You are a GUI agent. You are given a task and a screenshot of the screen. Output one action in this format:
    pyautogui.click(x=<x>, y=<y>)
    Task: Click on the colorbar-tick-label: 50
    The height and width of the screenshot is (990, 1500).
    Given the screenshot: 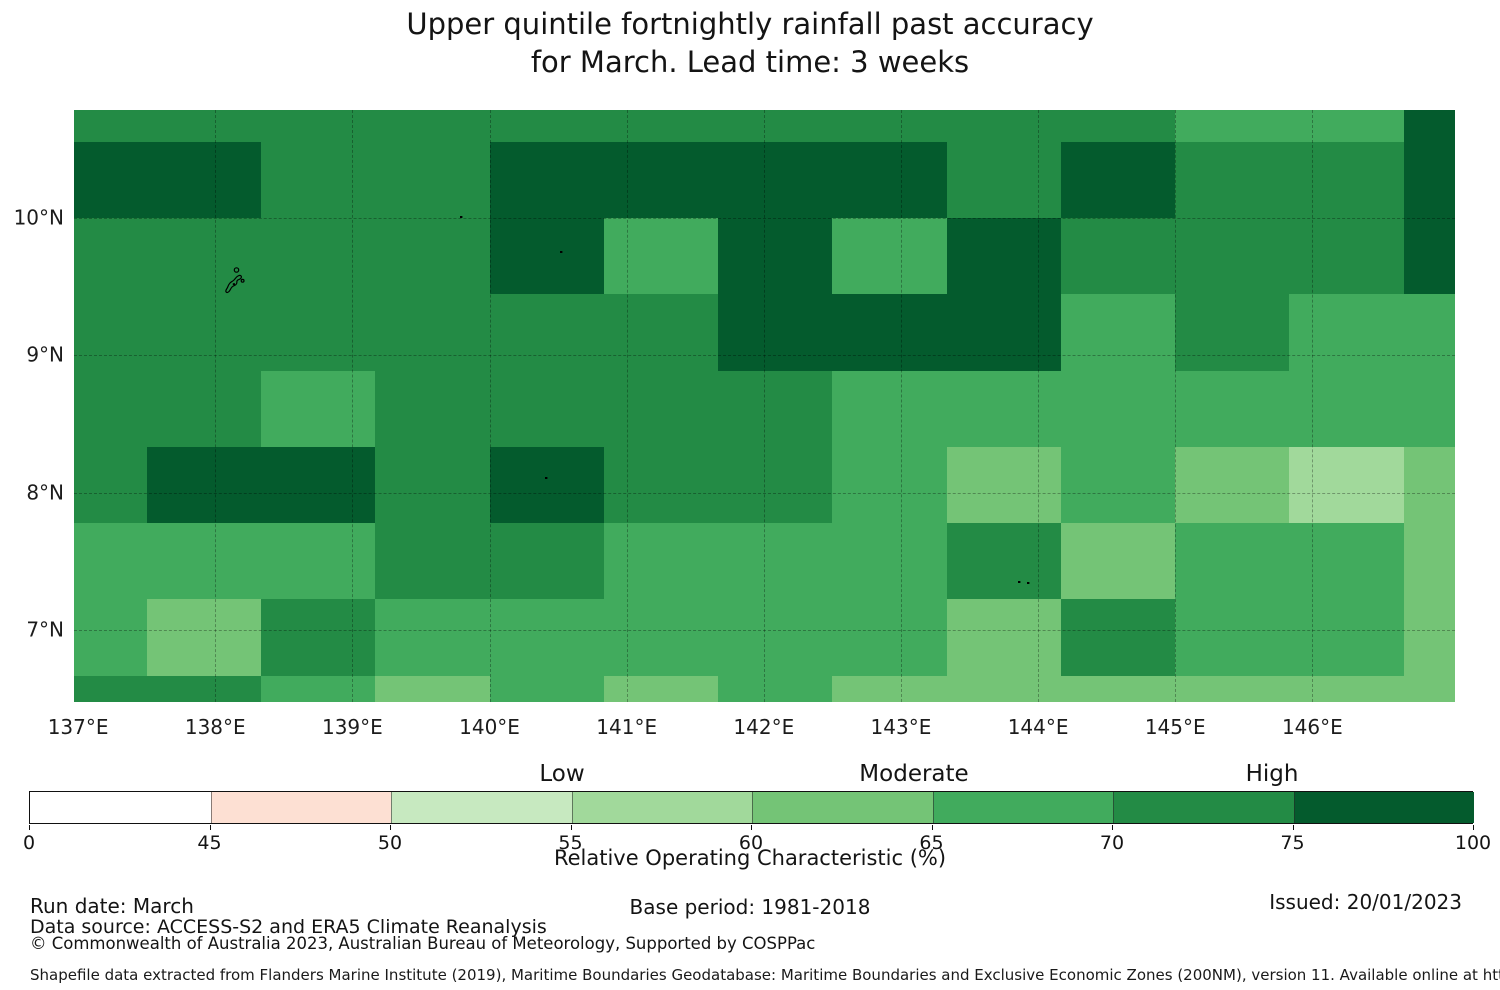 What is the action you would take?
    pyautogui.click(x=390, y=843)
    